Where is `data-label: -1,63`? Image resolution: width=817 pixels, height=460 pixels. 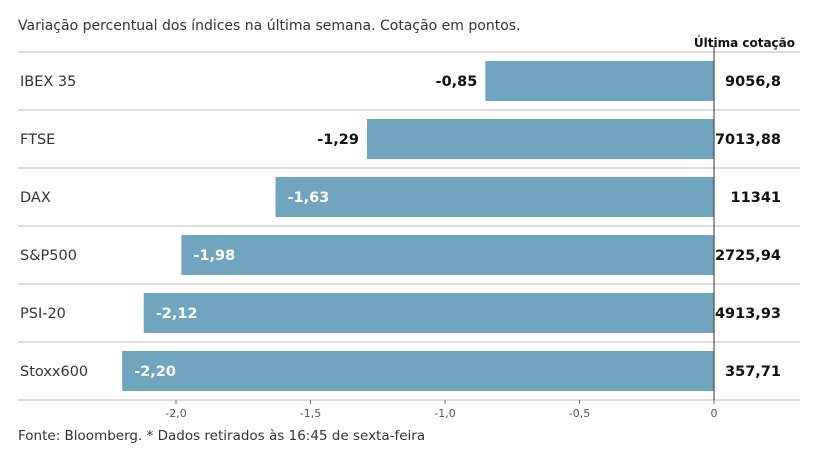
data-label: -1,63 is located at coordinates (309, 198).